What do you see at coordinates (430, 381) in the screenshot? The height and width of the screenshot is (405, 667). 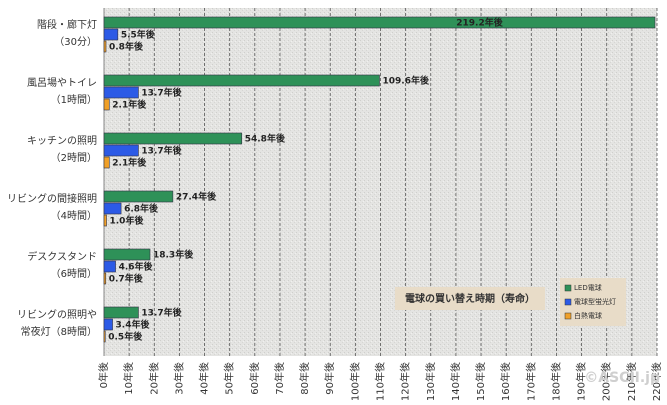 I see `x-tick-label: 130年後` at bounding box center [430, 381].